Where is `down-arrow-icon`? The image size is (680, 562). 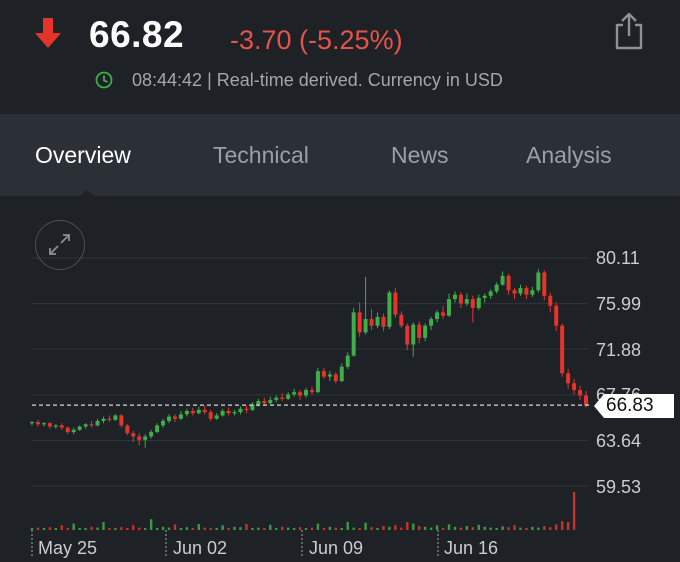
down-arrow-icon is located at coordinates (48, 33).